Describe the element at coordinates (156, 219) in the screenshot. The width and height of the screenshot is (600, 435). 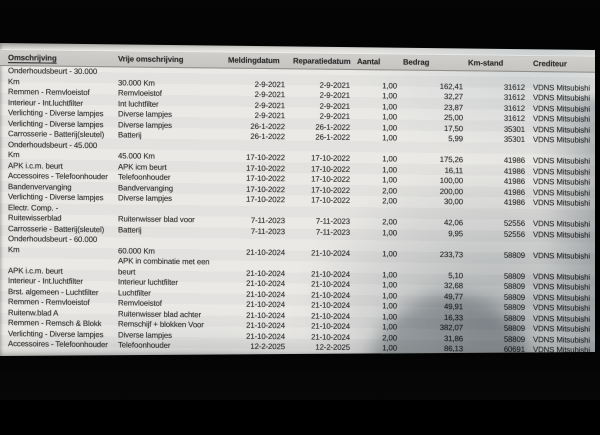
I see `cell-vrije: Ruitenwisser blad voor` at that location.